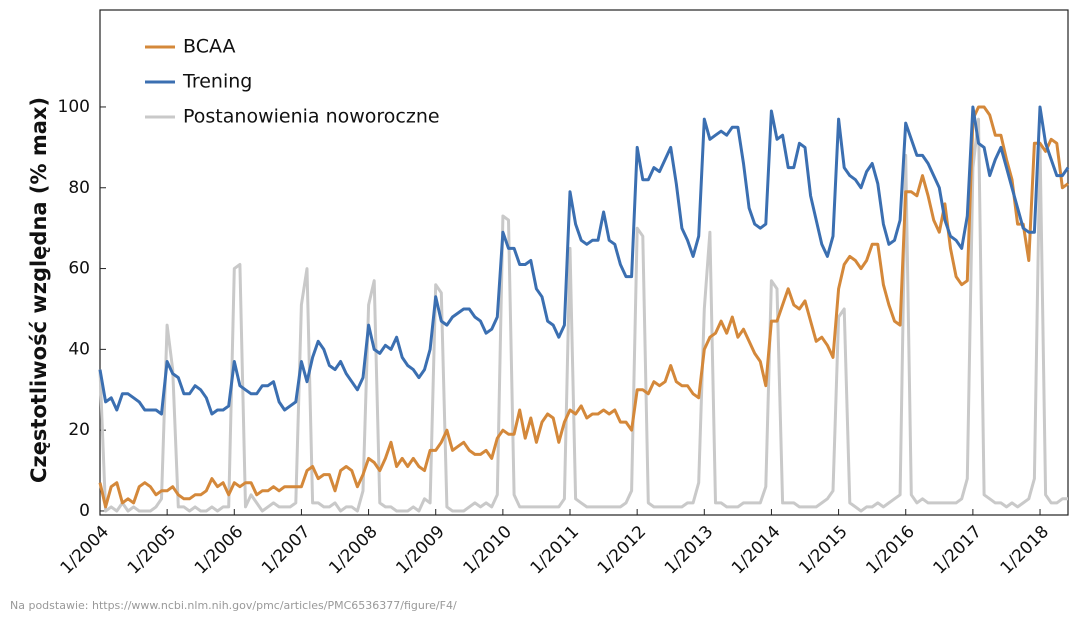  What do you see at coordinates (823, 550) in the screenshot?
I see `x-tick-label: 1/2015` at bounding box center [823, 550].